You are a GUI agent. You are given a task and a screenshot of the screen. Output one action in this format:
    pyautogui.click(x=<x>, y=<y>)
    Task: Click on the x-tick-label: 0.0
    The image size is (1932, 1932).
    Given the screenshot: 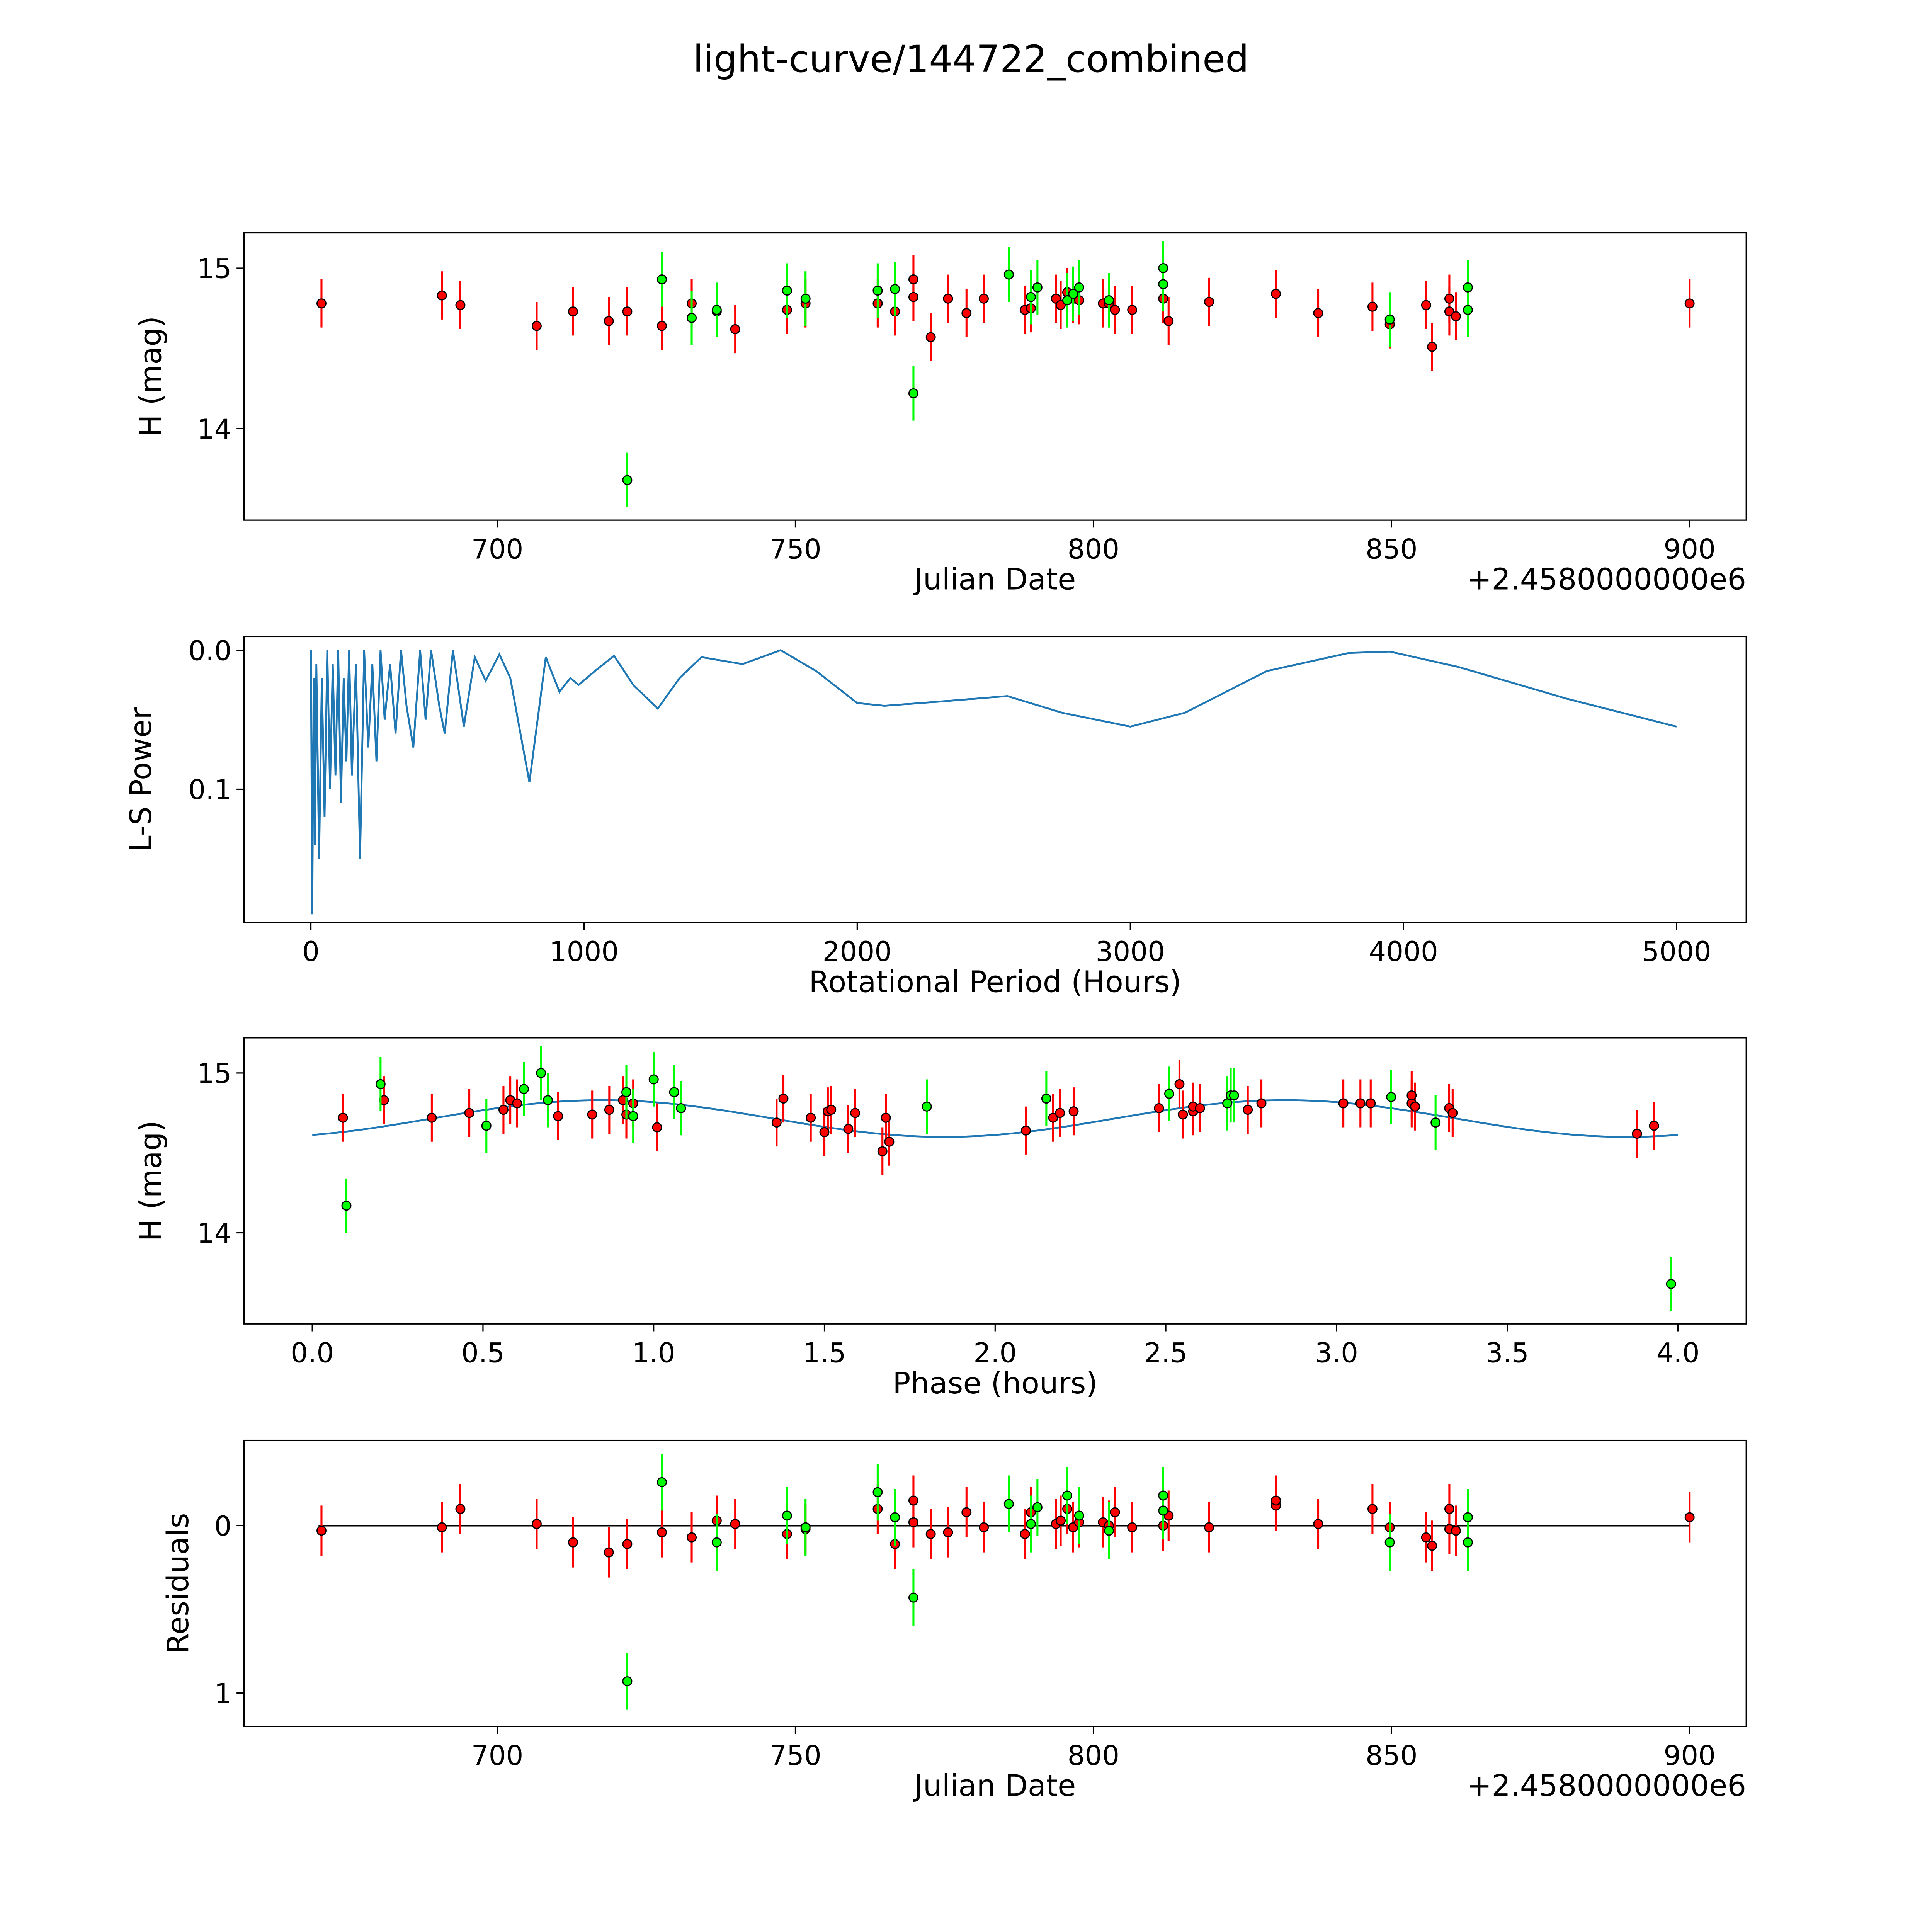 What is the action you would take?
    pyautogui.click(x=312, y=1353)
    